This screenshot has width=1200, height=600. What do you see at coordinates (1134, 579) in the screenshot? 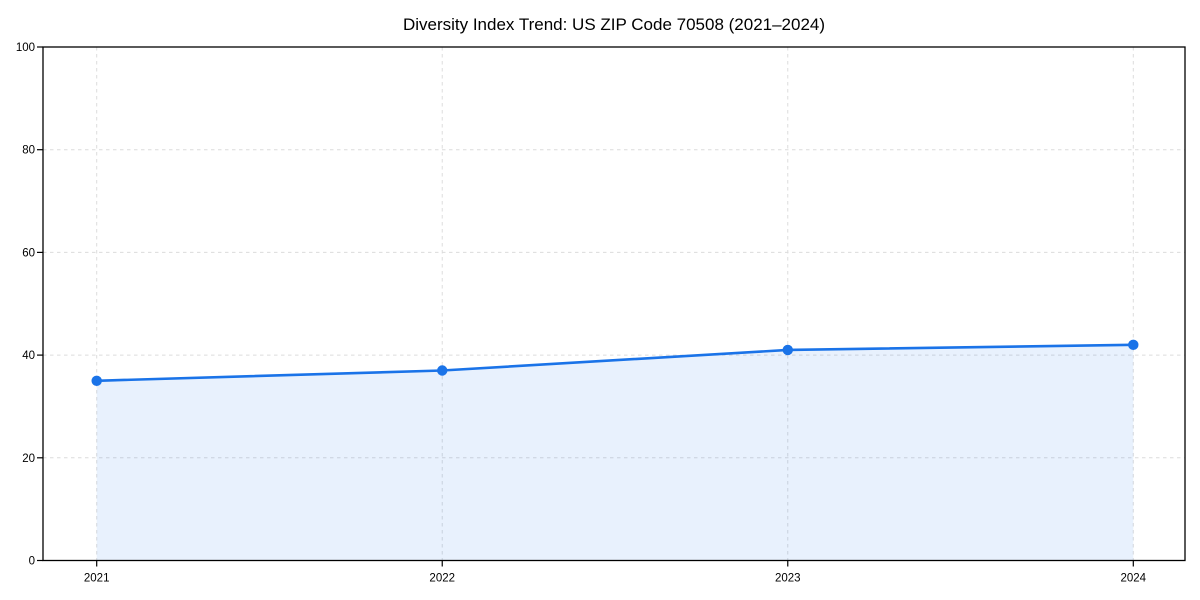
I see `x-axis-tick-label: 2024` at bounding box center [1134, 579].